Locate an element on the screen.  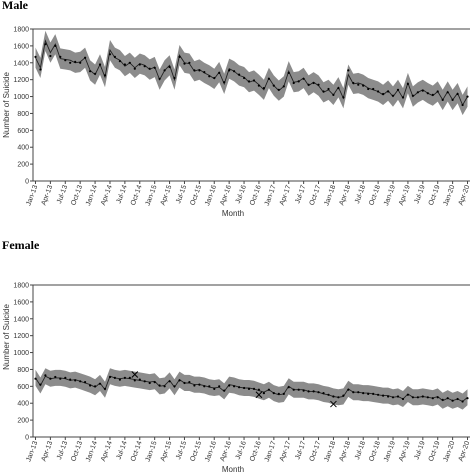
male-x-tick-label: Oct-19 is located at coordinates (435, 195).